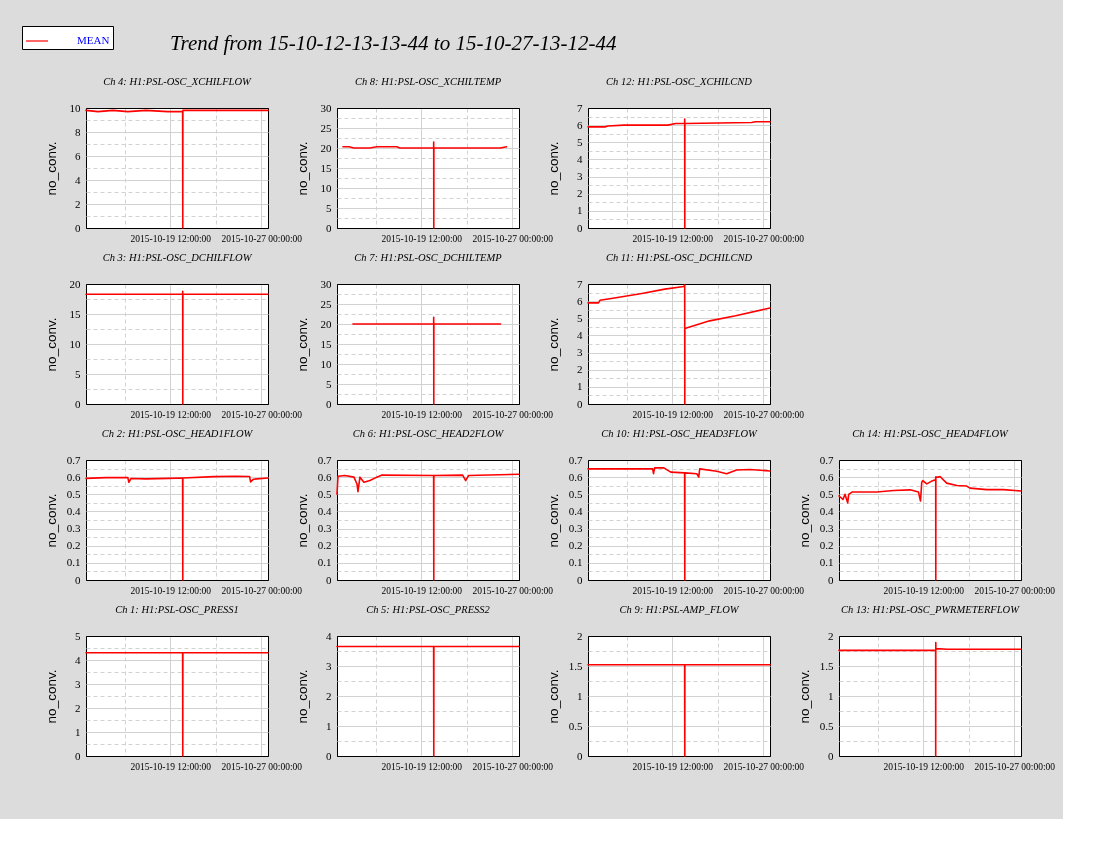 Image resolution: width=1108 pixels, height=853 pixels. Describe the element at coordinates (177, 257) in the screenshot. I see `chart-title: Ch 3: H1:PSL-OSC_DCHILFLOW` at that location.